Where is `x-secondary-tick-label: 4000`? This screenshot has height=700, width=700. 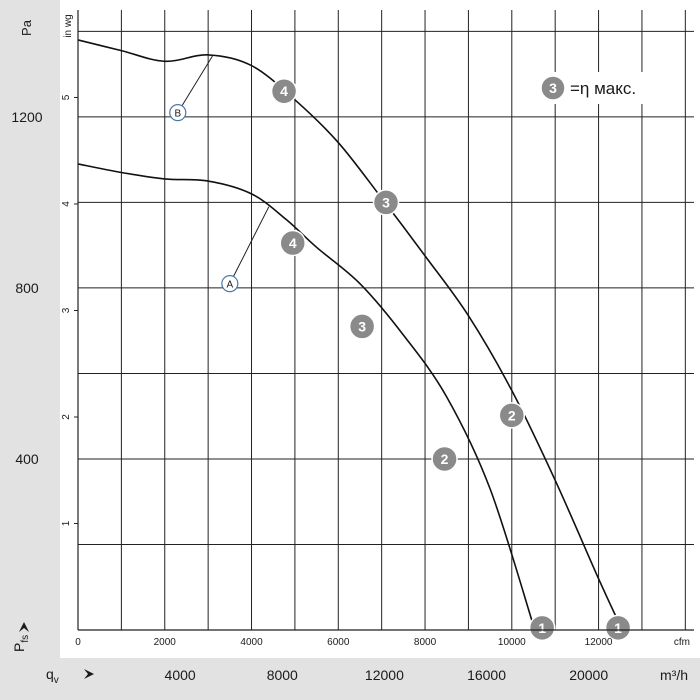 x-secondary-tick-label: 4000 is located at coordinates (180, 675).